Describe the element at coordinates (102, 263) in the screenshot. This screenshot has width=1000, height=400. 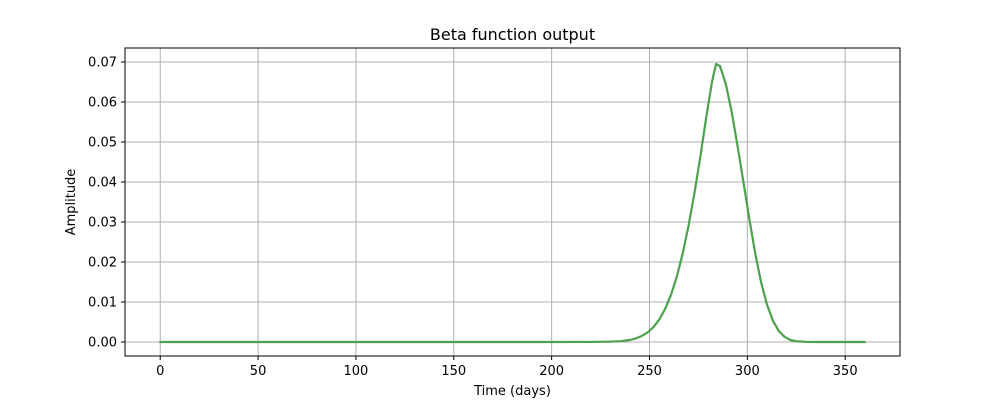
I see `y-tick-label: 0.02` at that location.